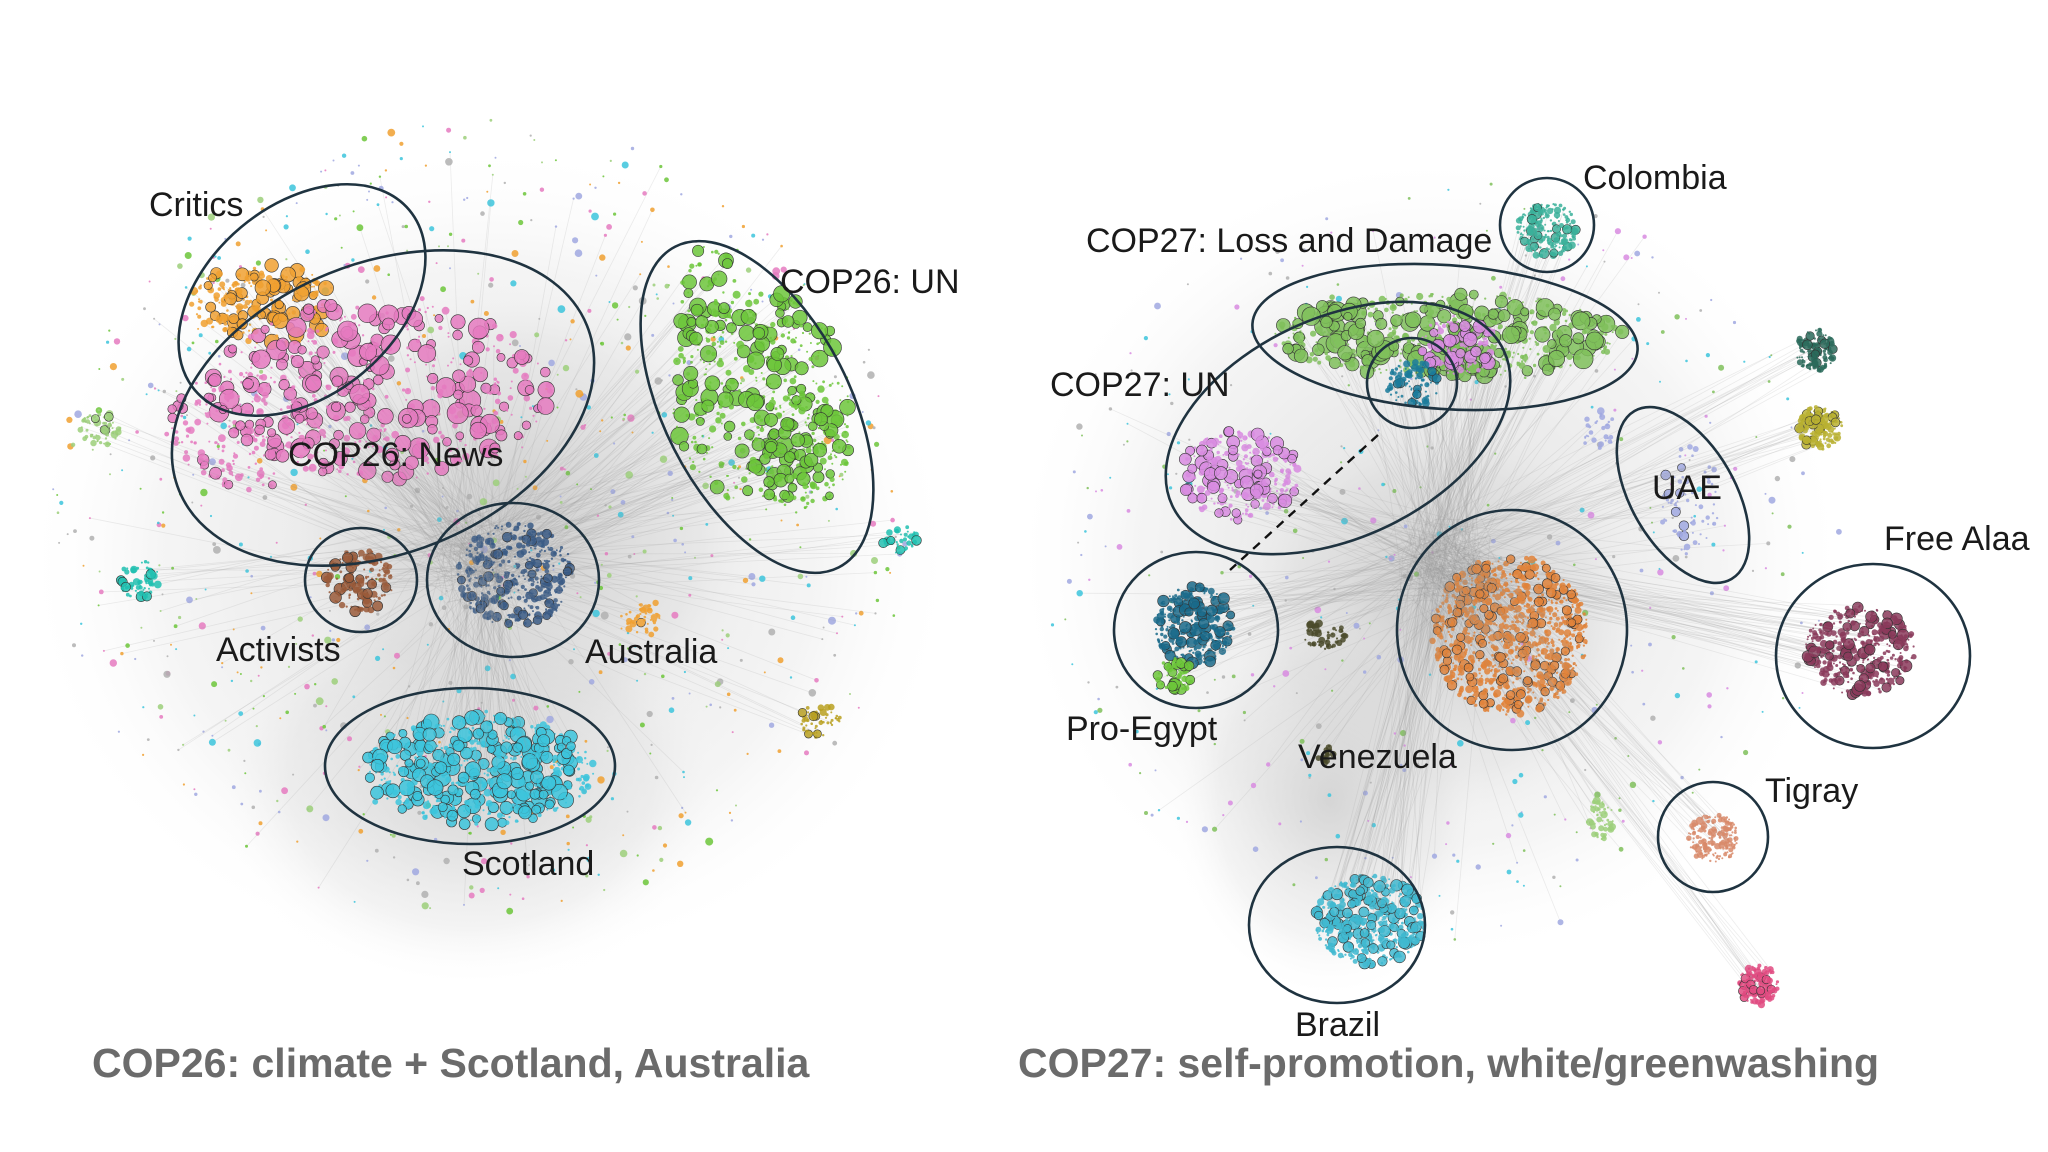 This screenshot has height=1152, width=2048. Describe the element at coordinates (1337, 925) in the screenshot. I see `ring-brazil` at that location.